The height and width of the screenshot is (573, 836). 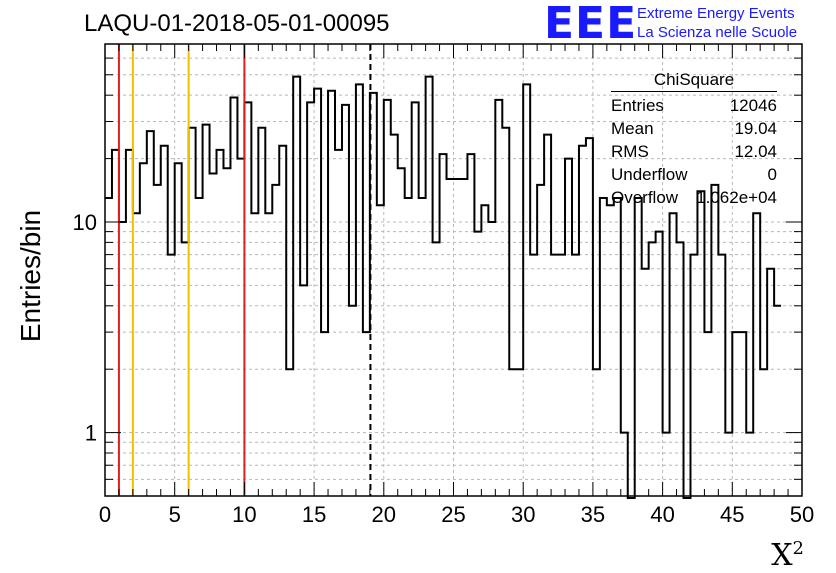 What do you see at coordinates (732, 514) in the screenshot?
I see `x-tick-label: 45` at bounding box center [732, 514].